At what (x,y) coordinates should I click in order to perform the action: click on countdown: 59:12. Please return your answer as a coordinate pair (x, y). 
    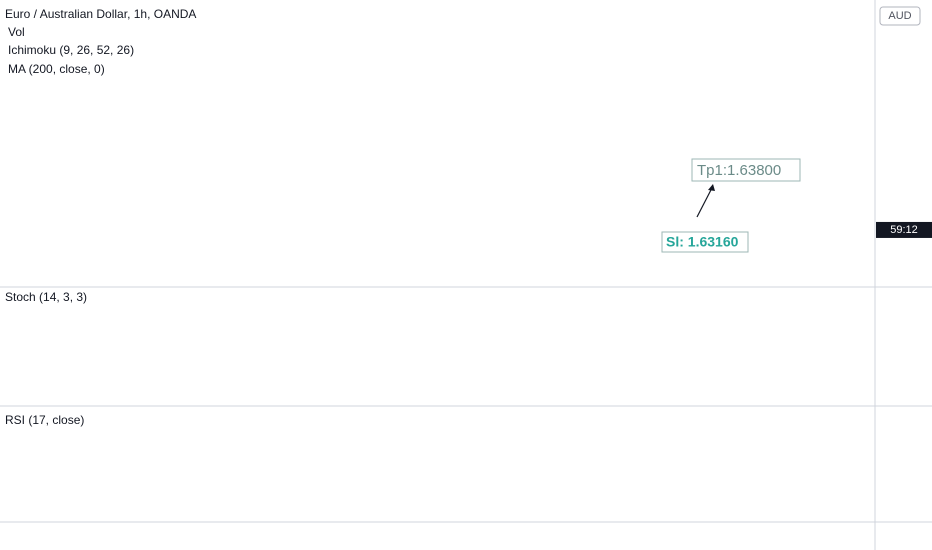
    Looking at the image, I should click on (904, 230).